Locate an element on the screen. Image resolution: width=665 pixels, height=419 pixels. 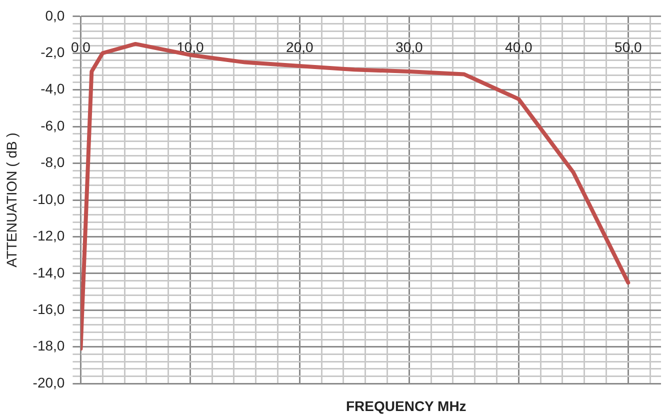
x-axis-title: FREQUENCY MHz is located at coordinates (406, 406).